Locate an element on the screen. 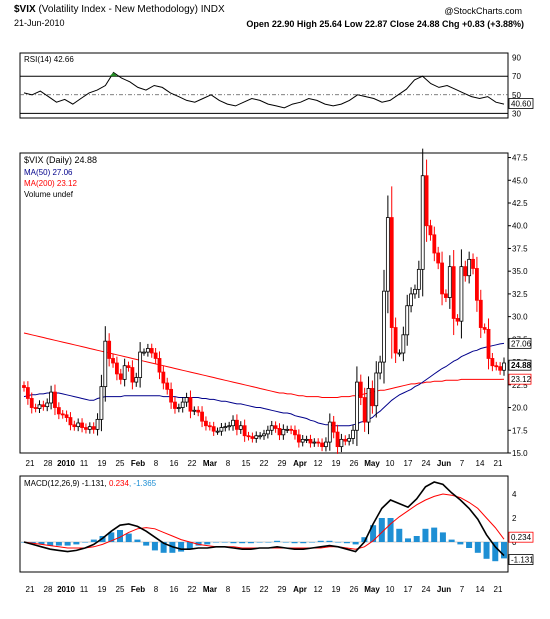 Image resolution: width=550 pixels, height=619 pixels. price-y-tick-30.0: 30.0 is located at coordinates (520, 317).